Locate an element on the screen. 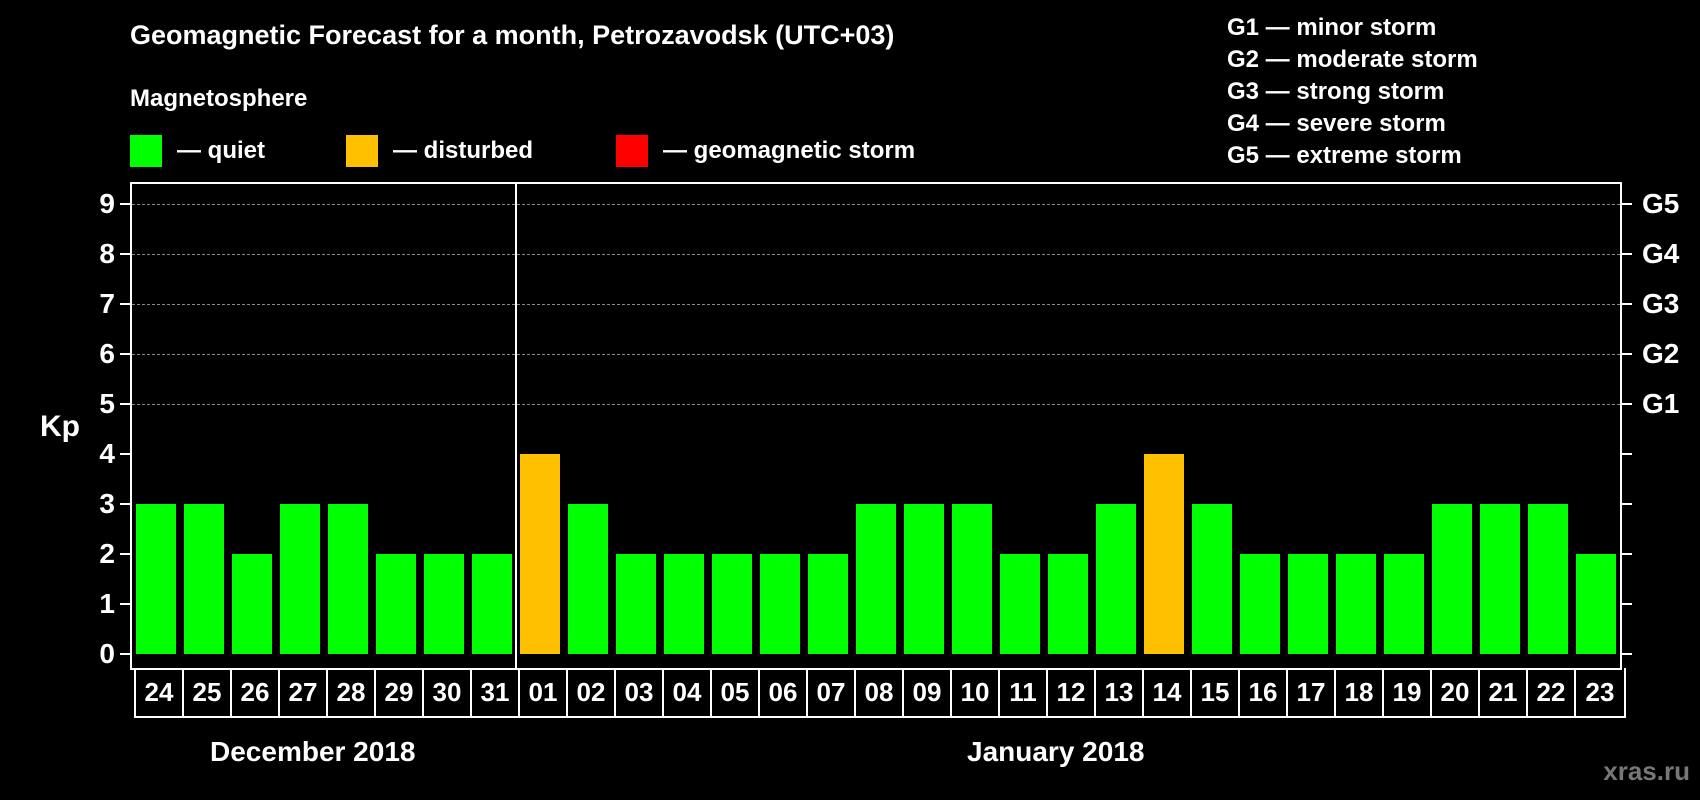 The height and width of the screenshot is (800, 1700). day-label: 25 is located at coordinates (208, 692).